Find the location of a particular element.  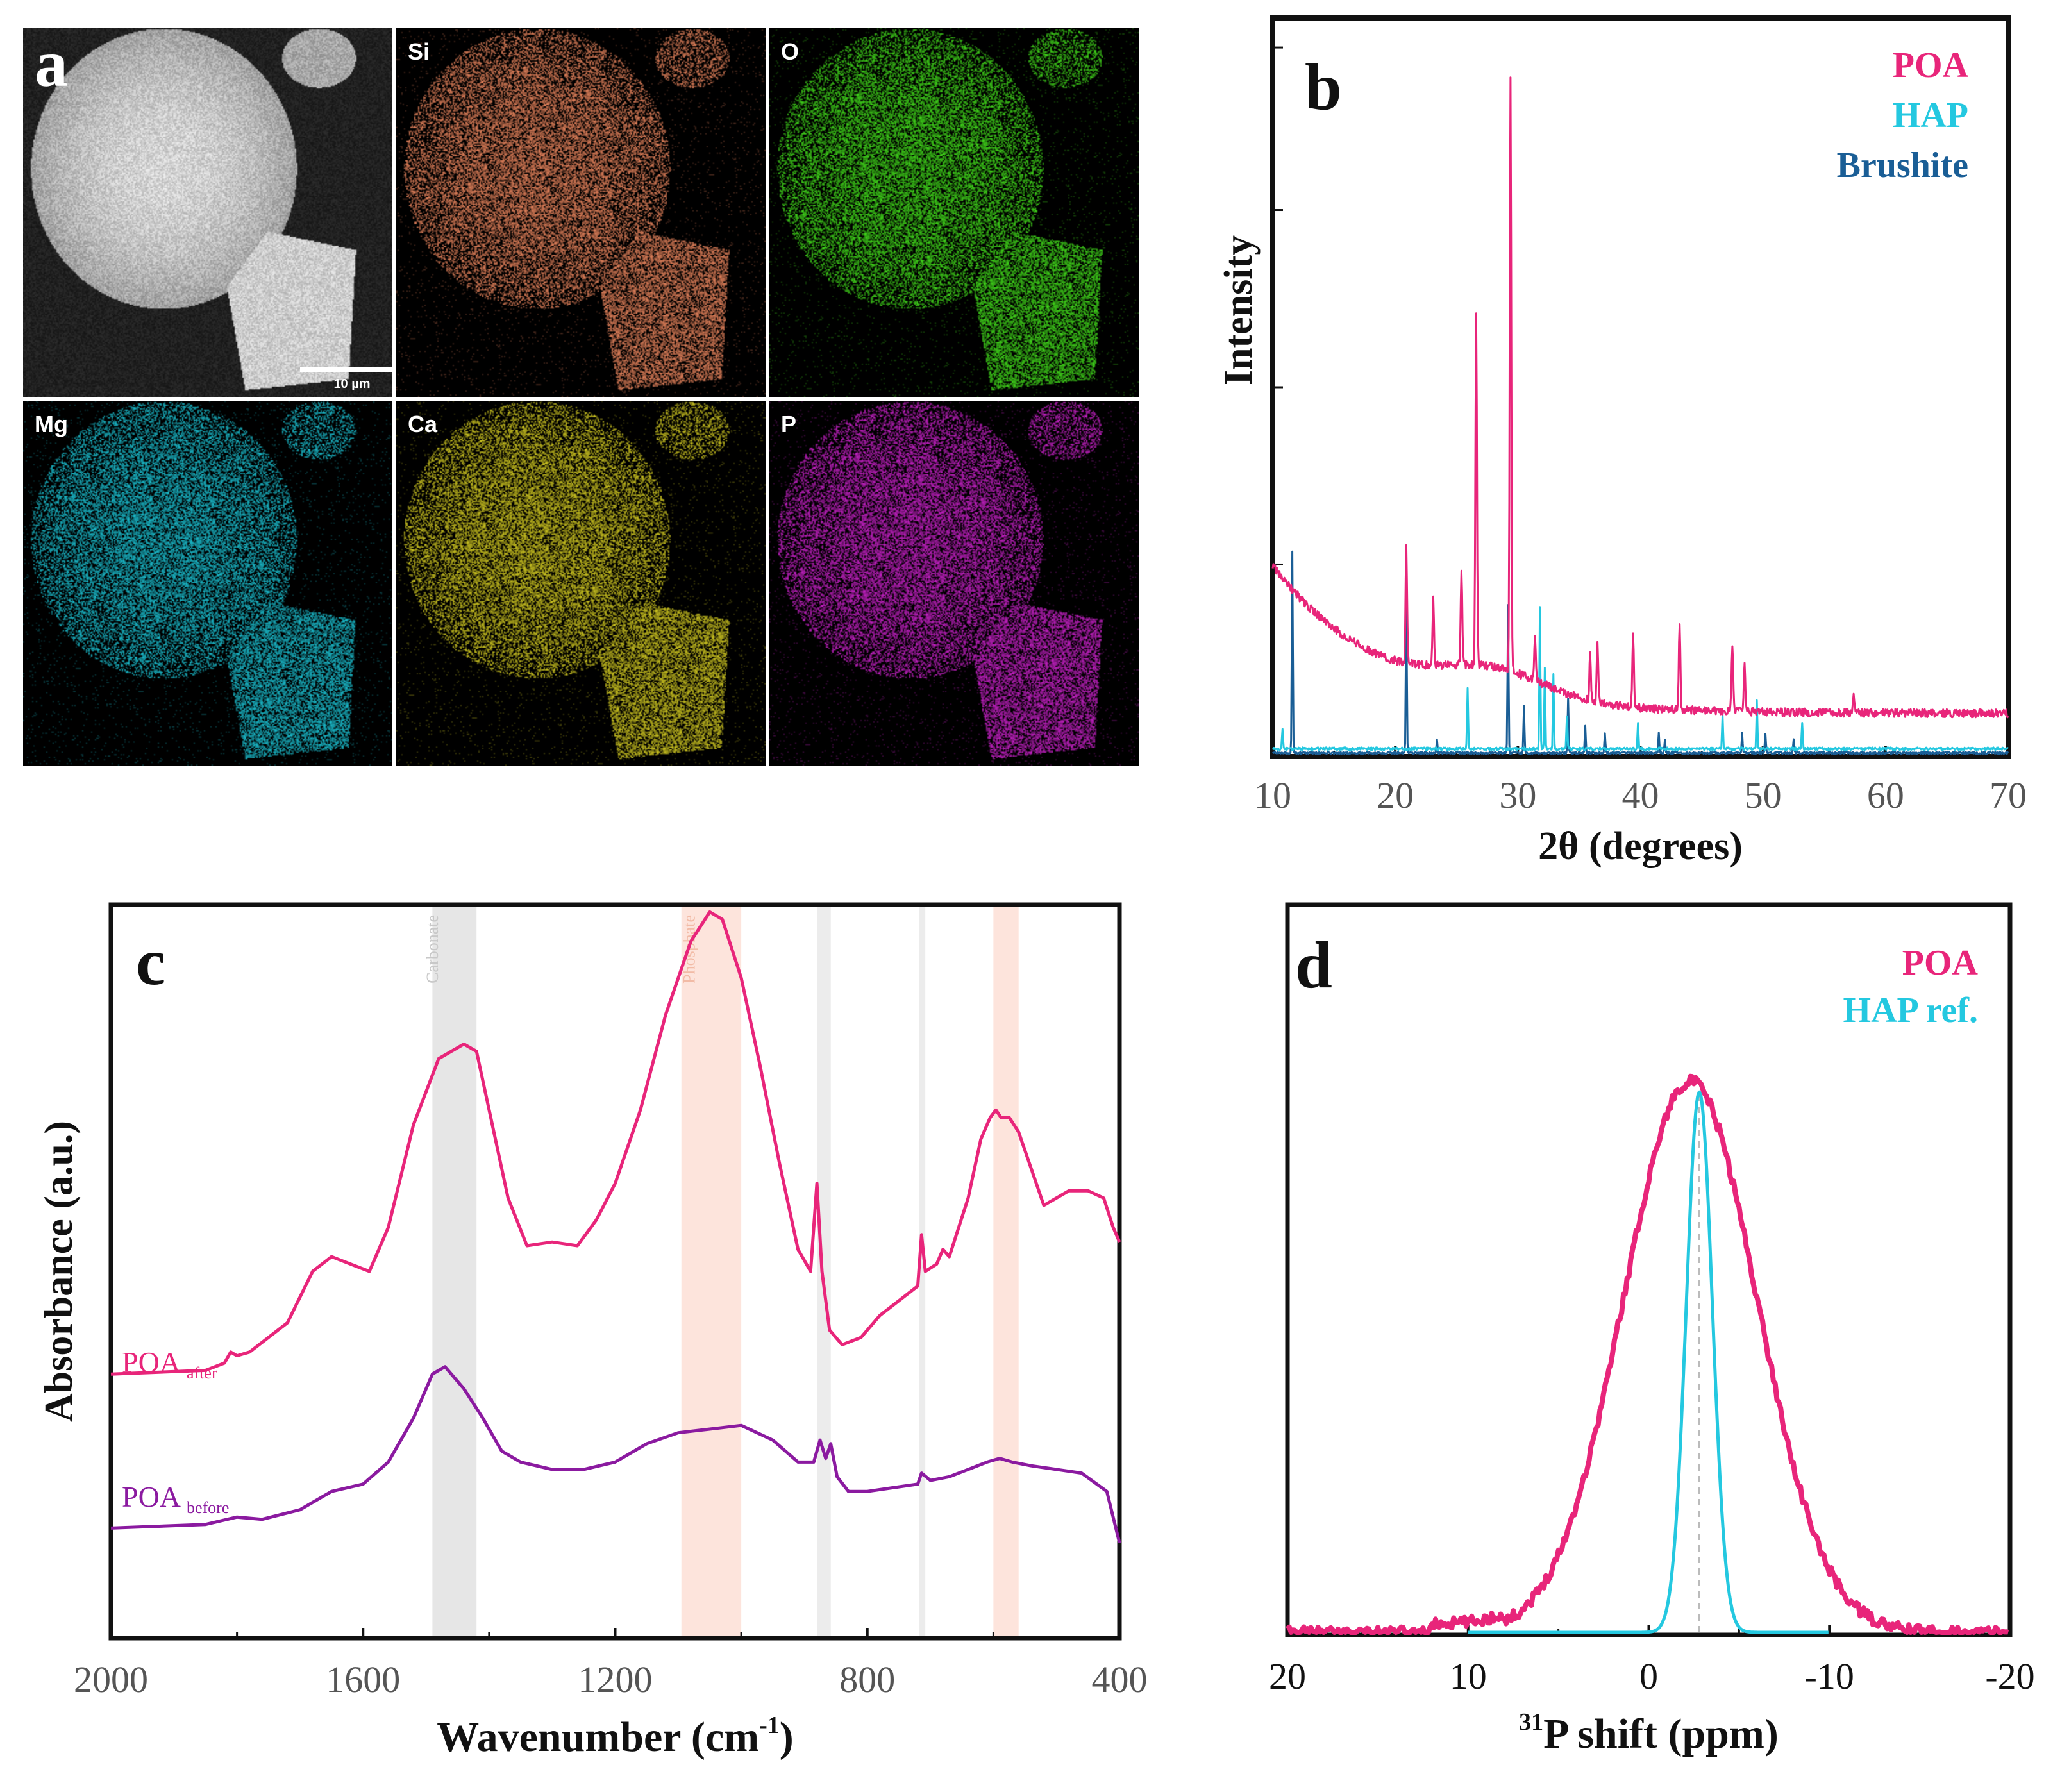

nmr-legend-hap-ref: HAP ref. is located at coordinates (1910, 1010).